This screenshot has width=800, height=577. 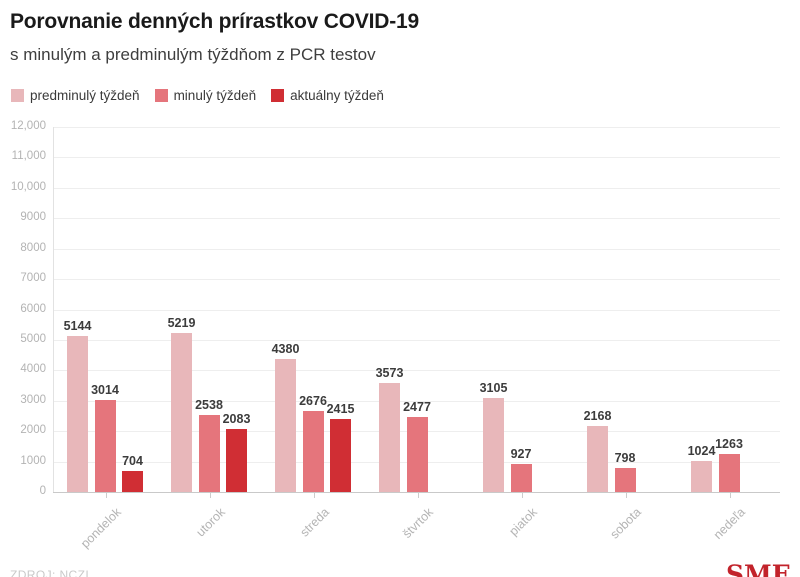 What do you see at coordinates (33, 430) in the screenshot?
I see `y-axis-tick-label: 2000` at bounding box center [33, 430].